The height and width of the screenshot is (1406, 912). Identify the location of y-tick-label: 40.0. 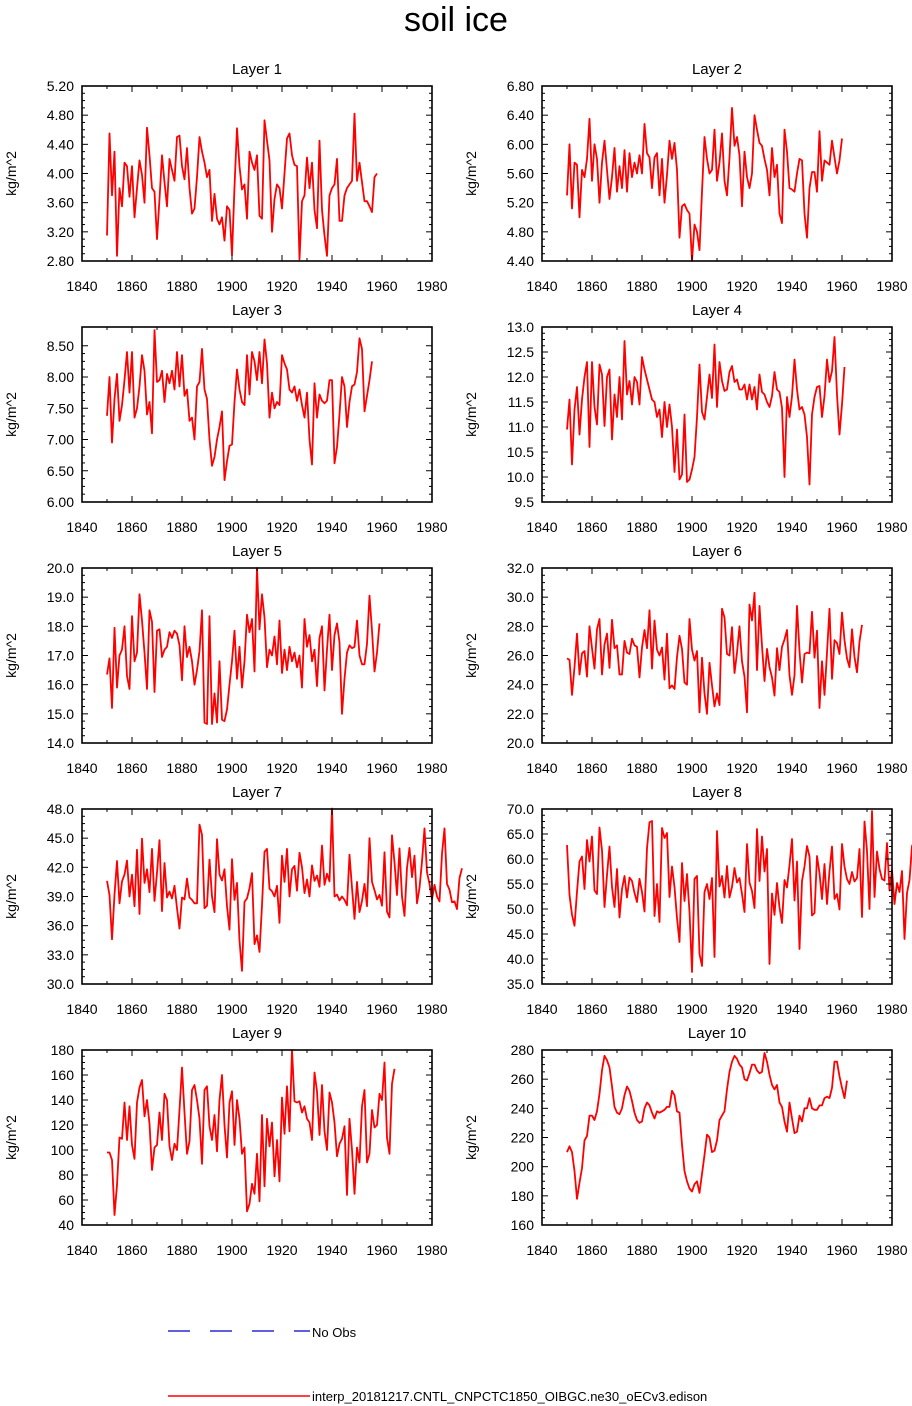
(520, 959).